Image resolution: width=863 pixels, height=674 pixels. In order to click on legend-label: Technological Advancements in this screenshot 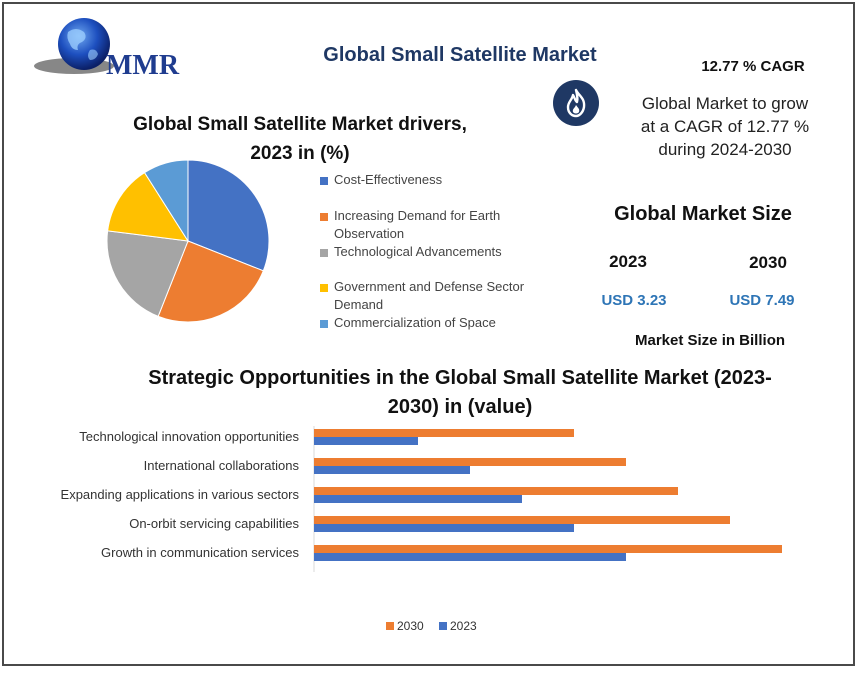, I will do `click(418, 251)`.